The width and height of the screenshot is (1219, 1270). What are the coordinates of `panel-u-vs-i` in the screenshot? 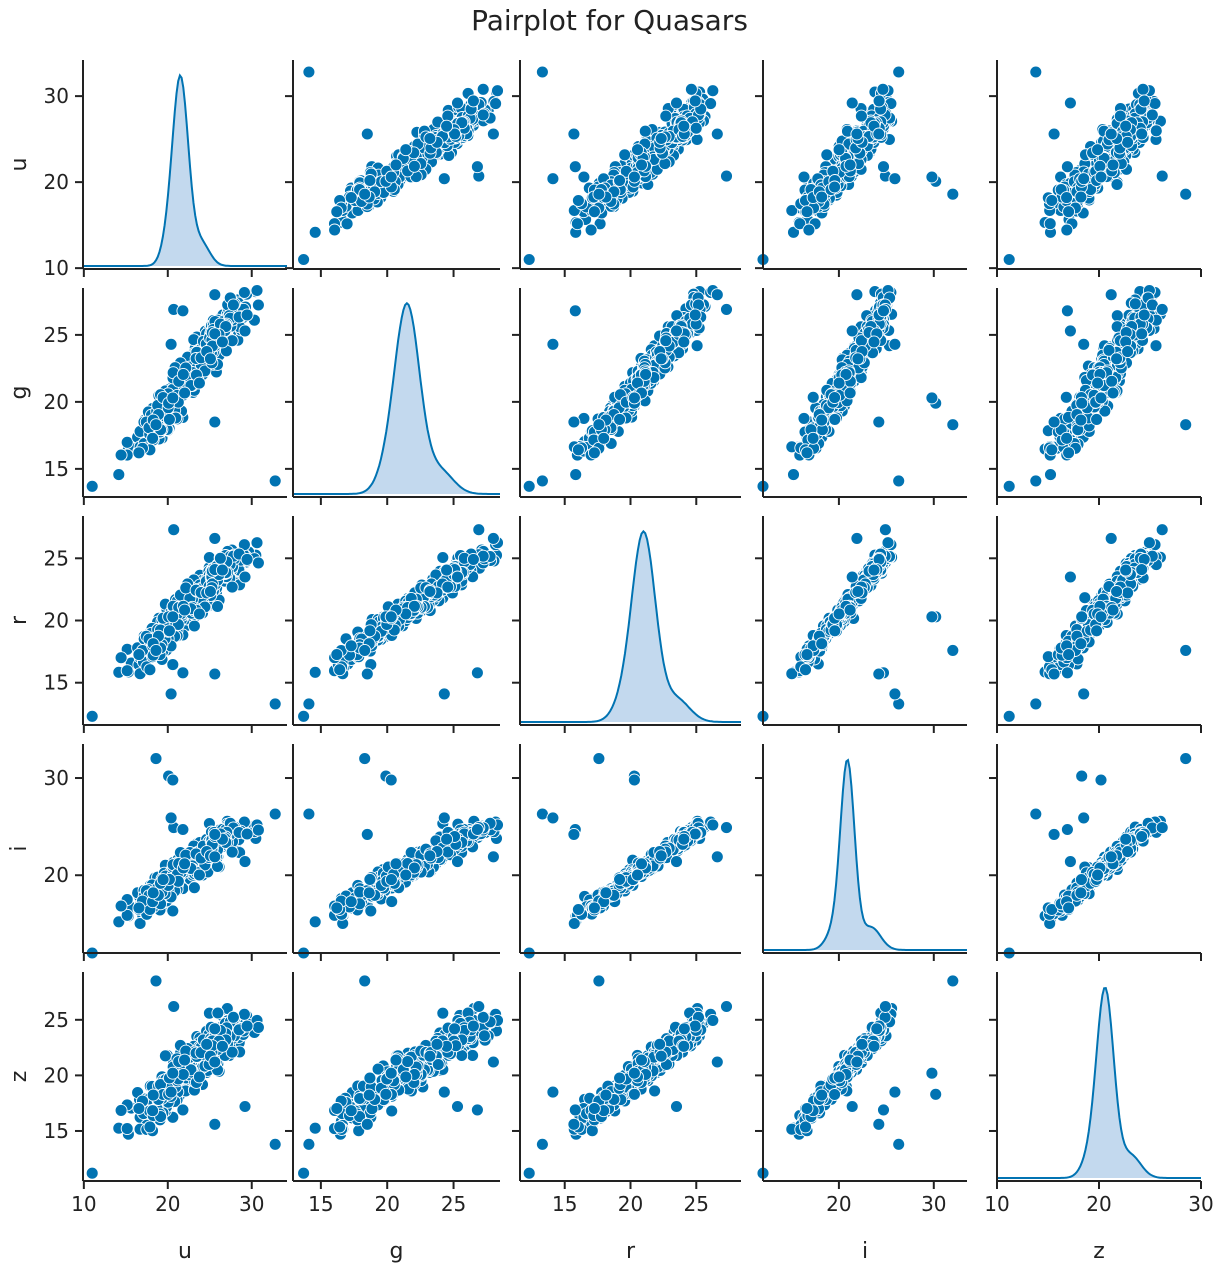 It's located at (861, 168).